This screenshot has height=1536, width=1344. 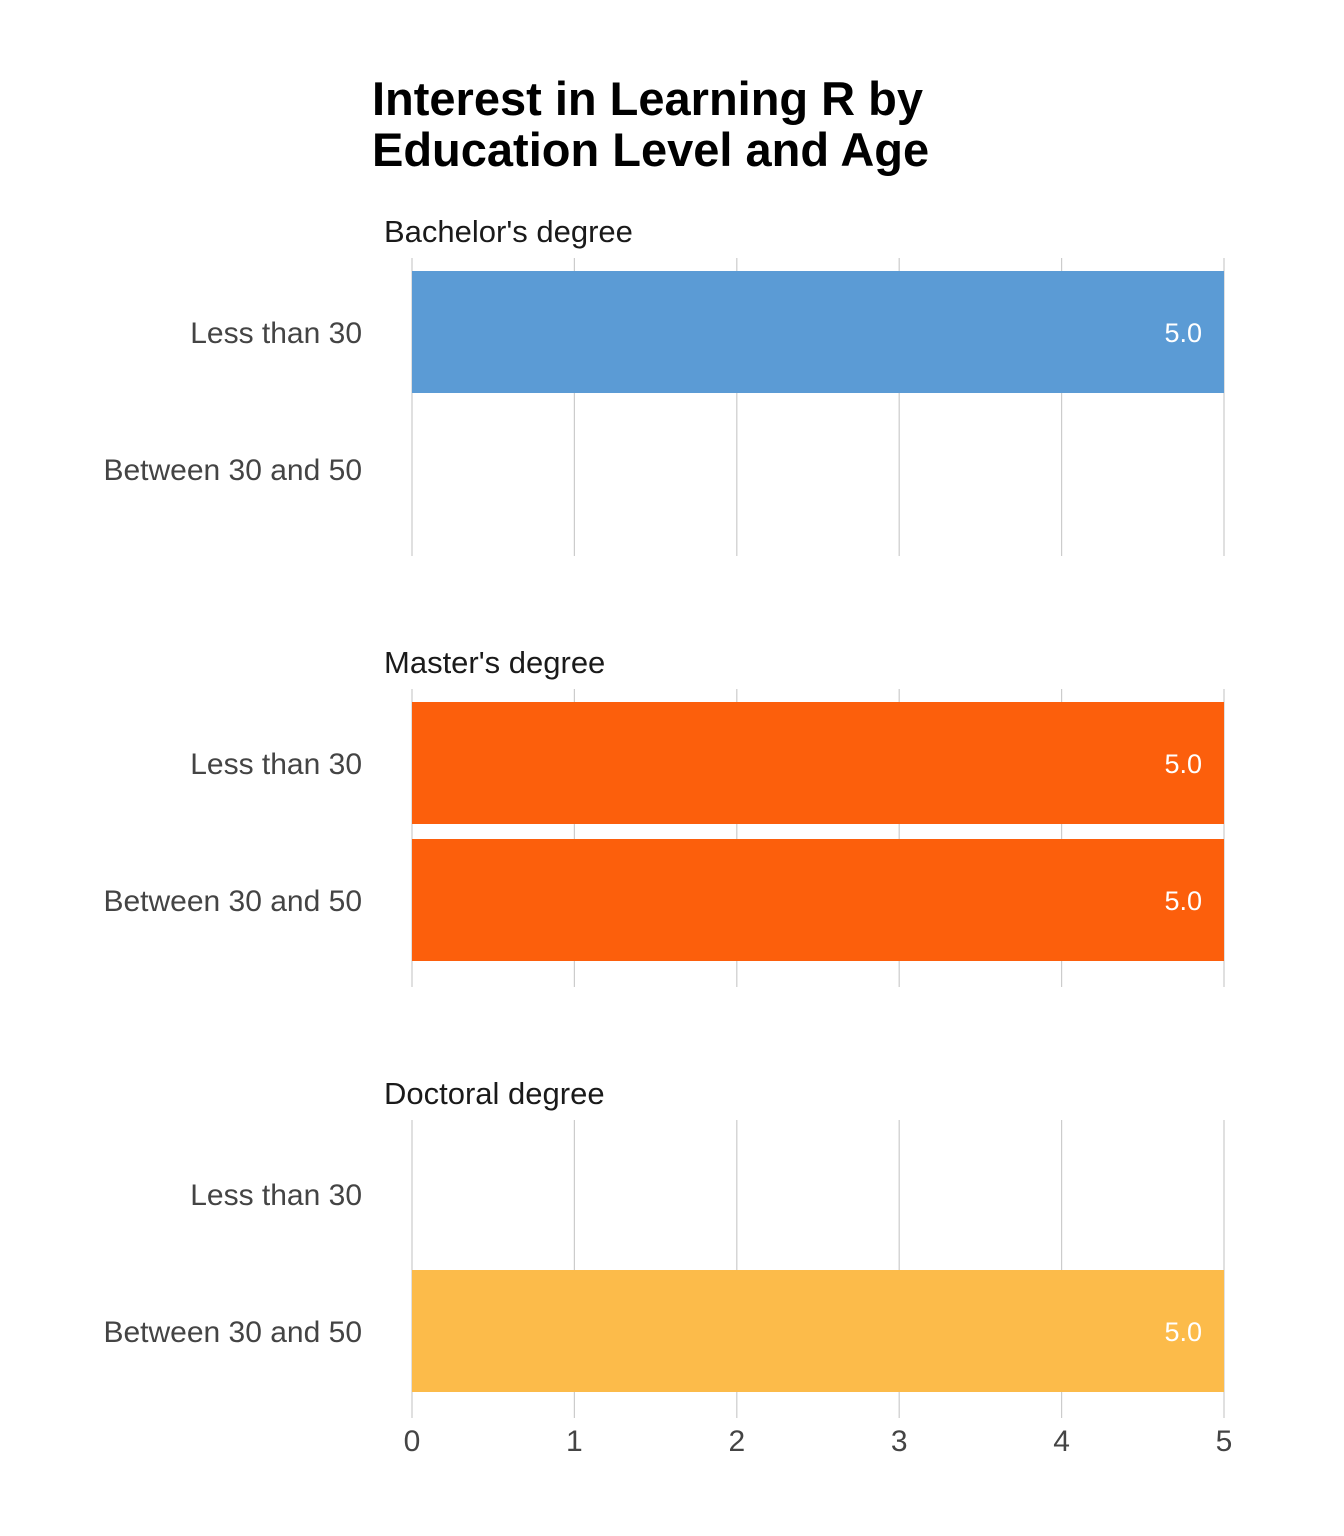 I want to click on chart-title-line-1: Interest in Learning R by, so click(x=647, y=98).